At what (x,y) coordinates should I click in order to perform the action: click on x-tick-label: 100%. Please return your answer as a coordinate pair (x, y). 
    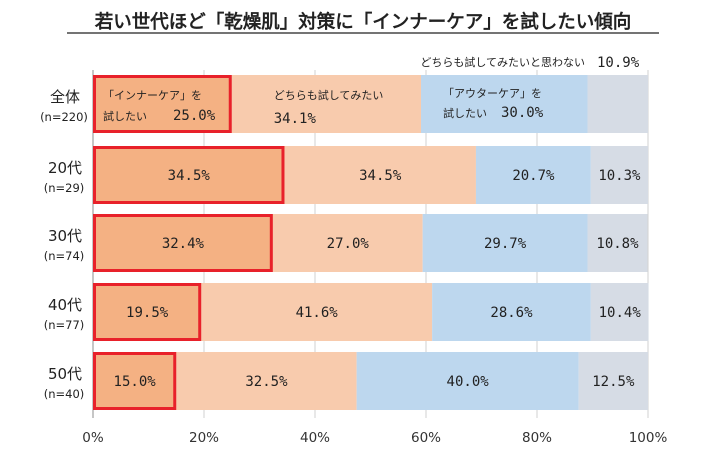
    Looking at the image, I should click on (648, 438).